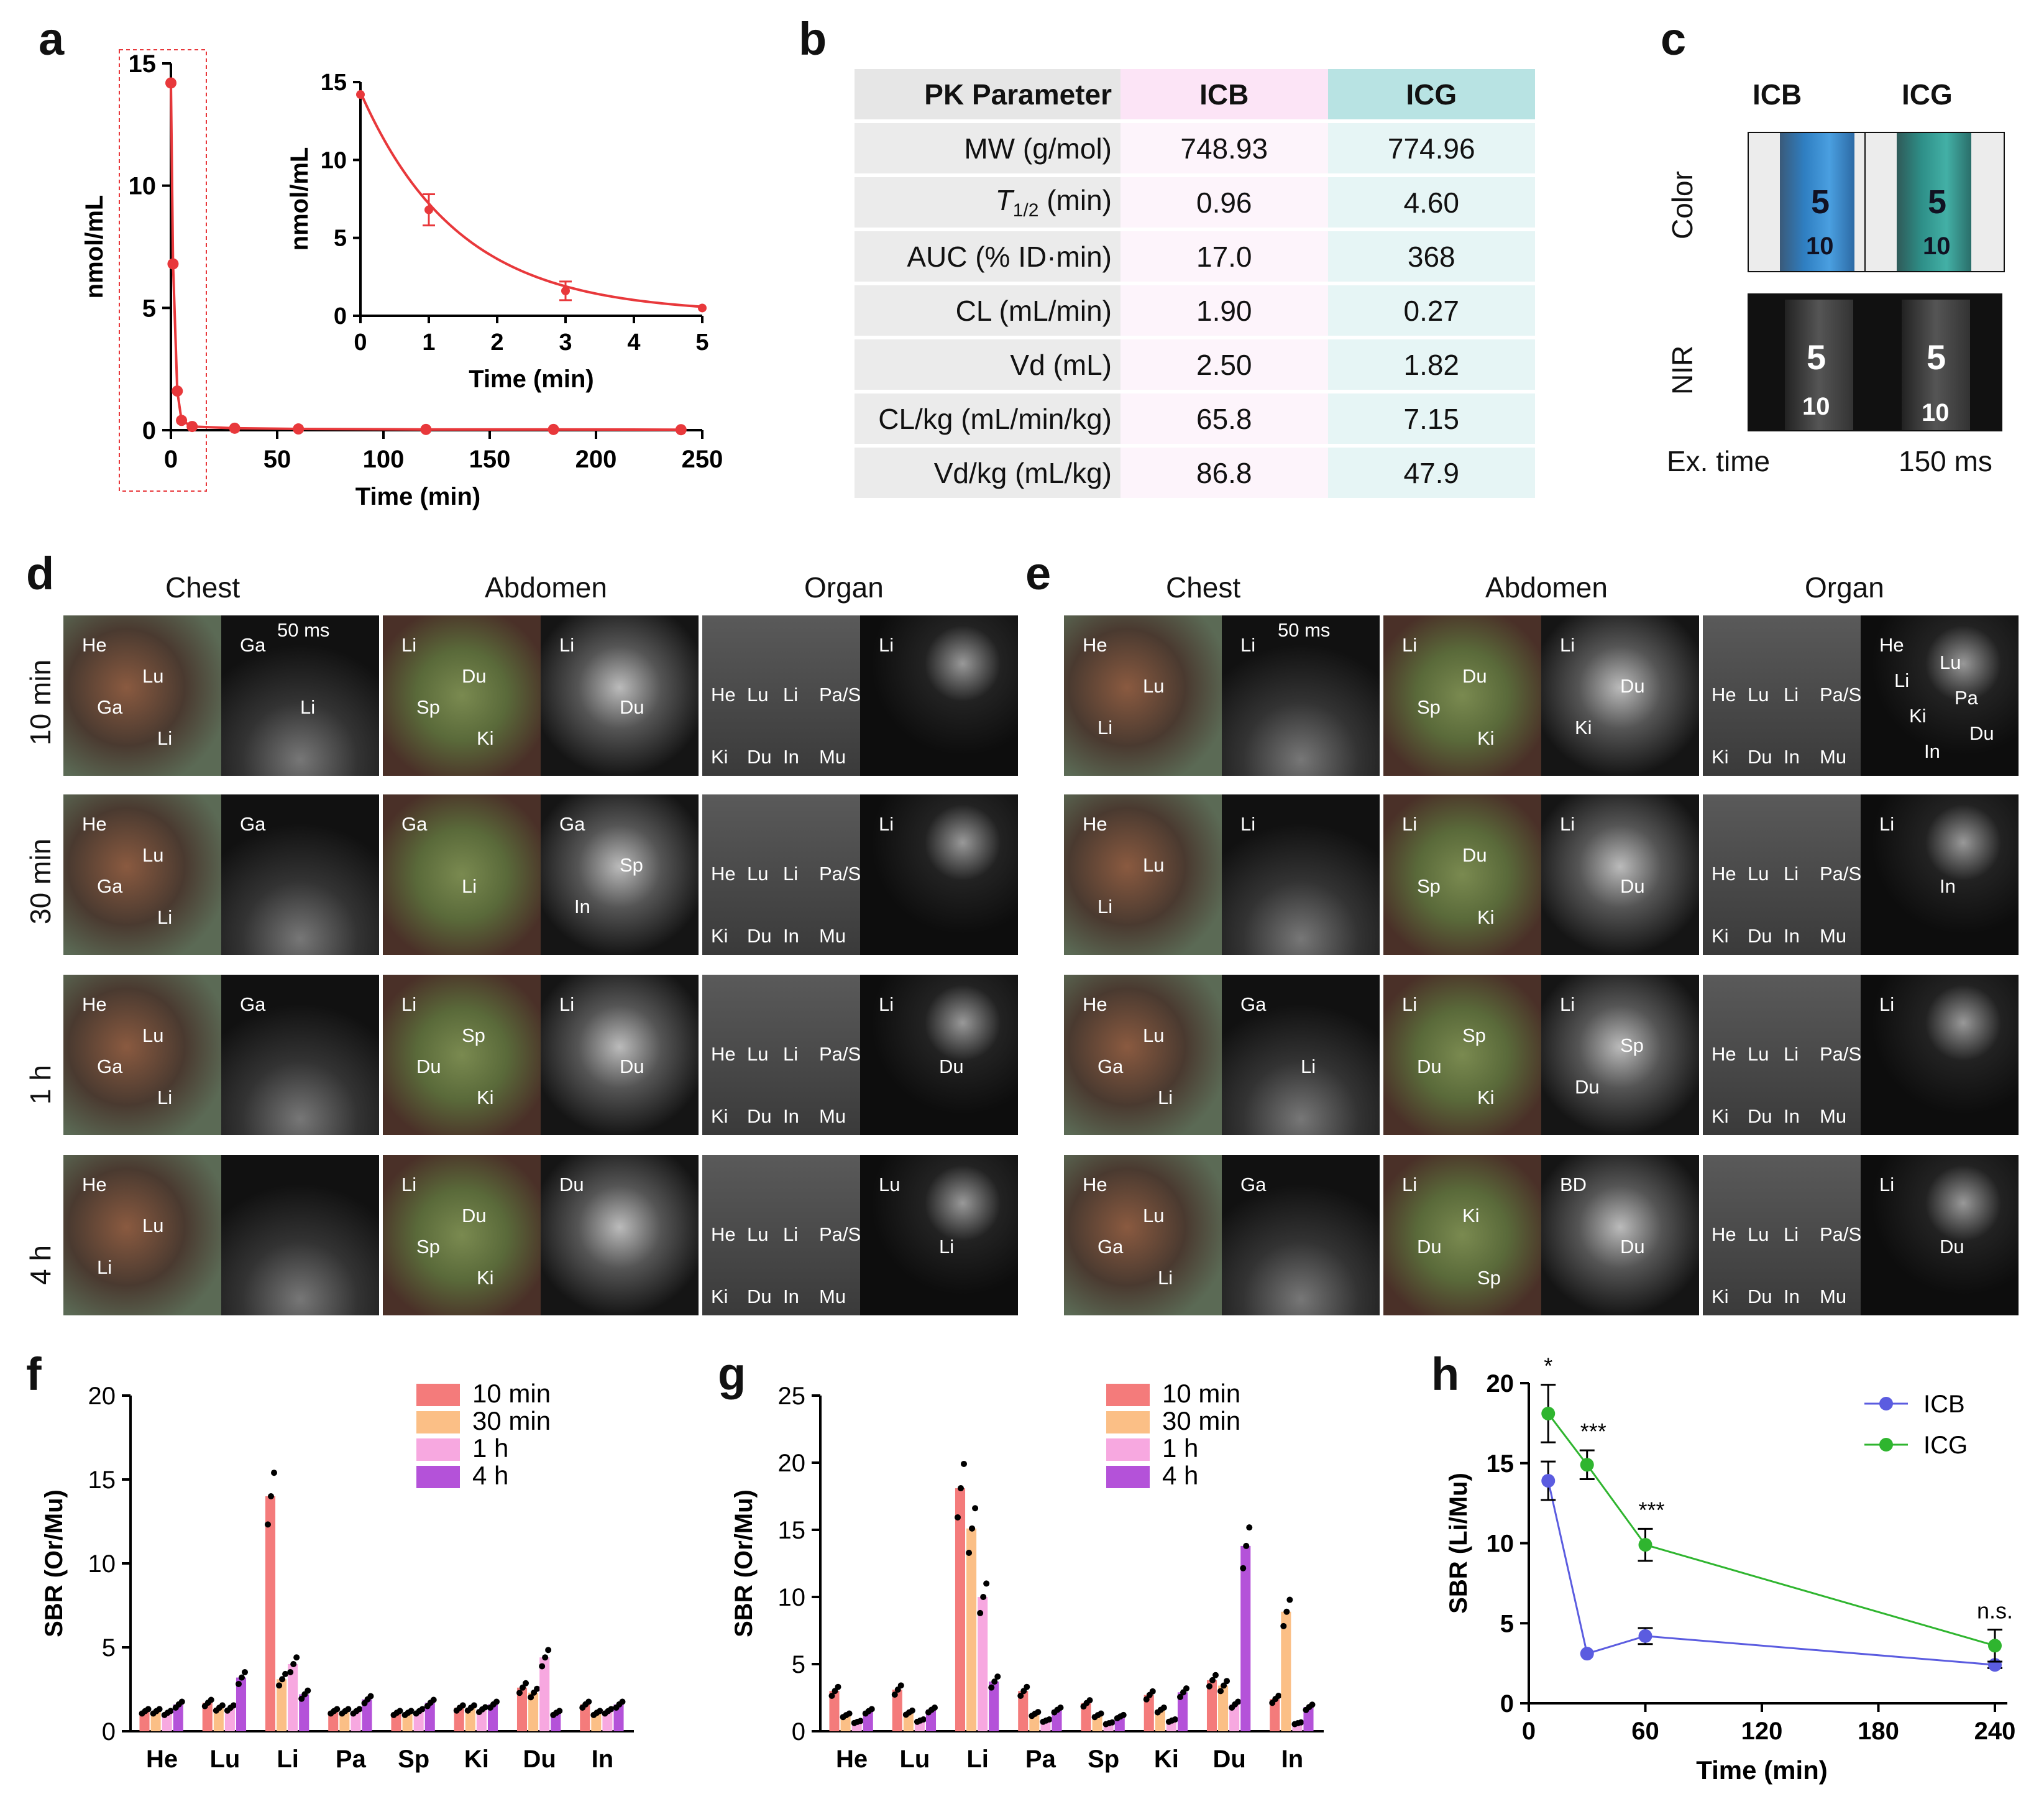 This screenshot has width=2044, height=1799. Describe the element at coordinates (852, 1760) in the screenshot. I see `x-tick-label: He` at that location.